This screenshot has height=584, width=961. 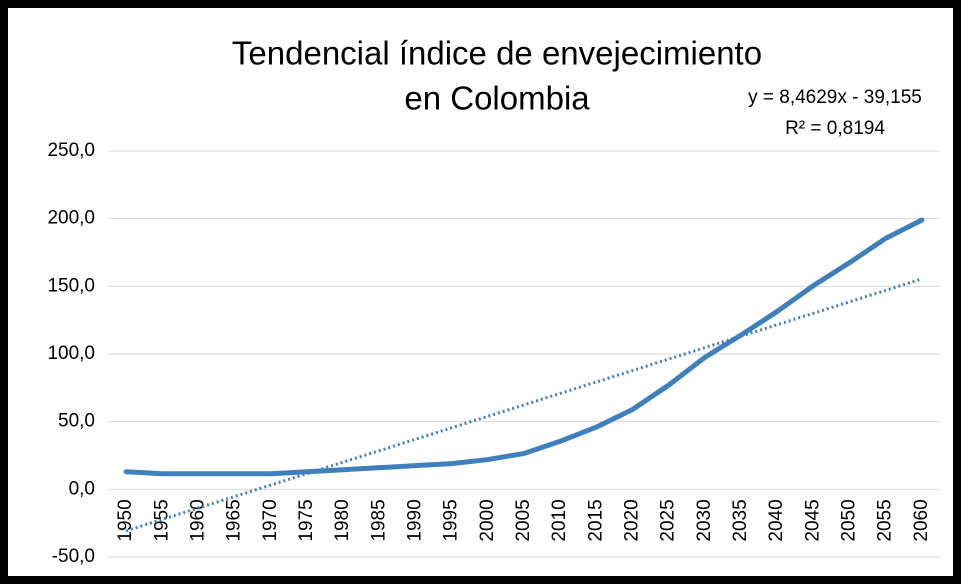 I want to click on x-tick-label: 1985, so click(x=378, y=520).